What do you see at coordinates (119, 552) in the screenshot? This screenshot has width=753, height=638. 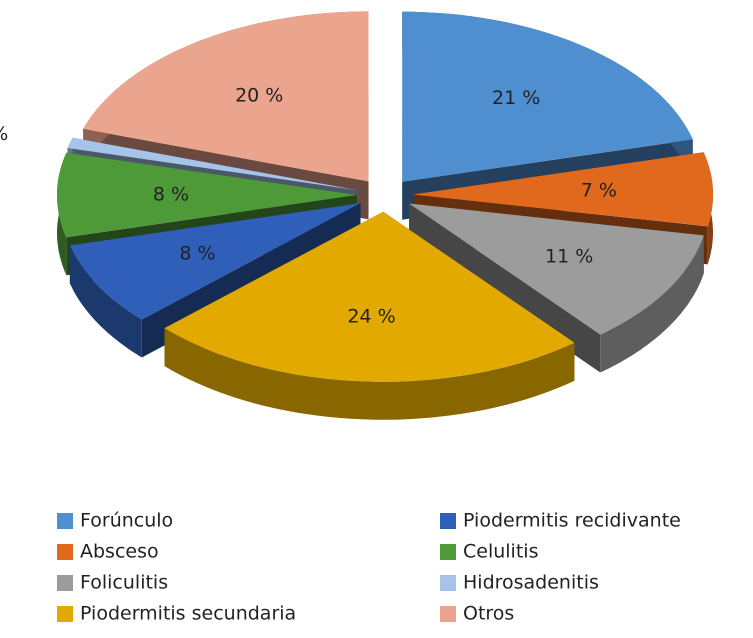 I see `legend-label: Absceso` at bounding box center [119, 552].